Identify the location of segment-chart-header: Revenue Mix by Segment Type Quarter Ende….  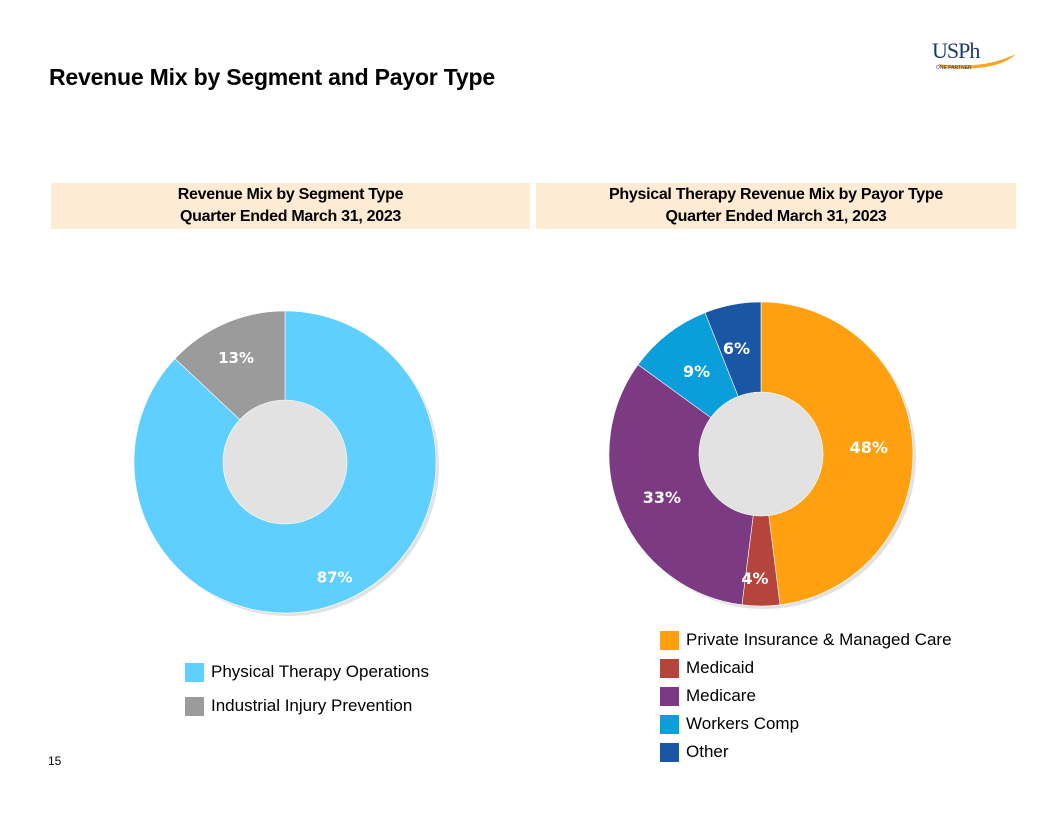
(290, 206).